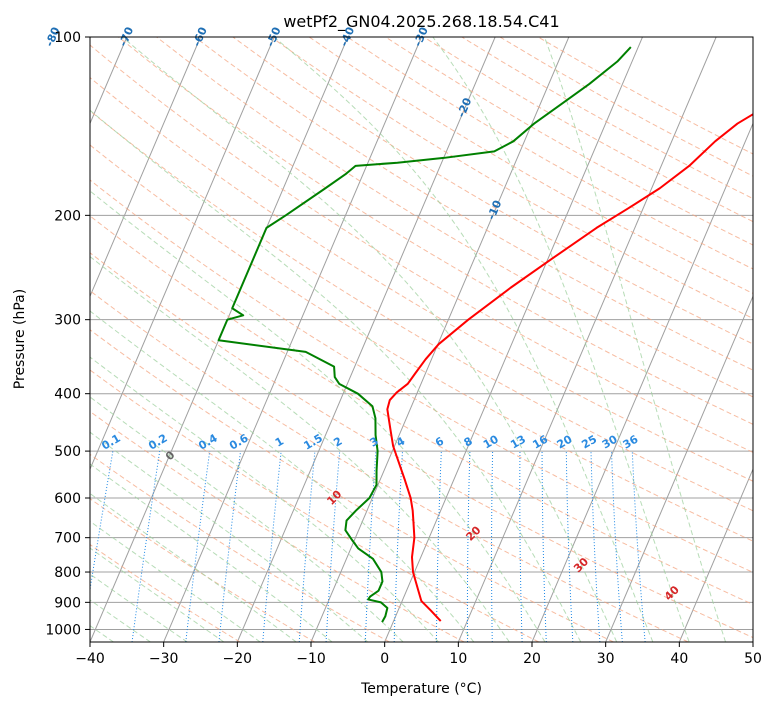 The width and height of the screenshot is (775, 708). Describe the element at coordinates (67, 573) in the screenshot. I see `y-tick-label: 800` at that location.